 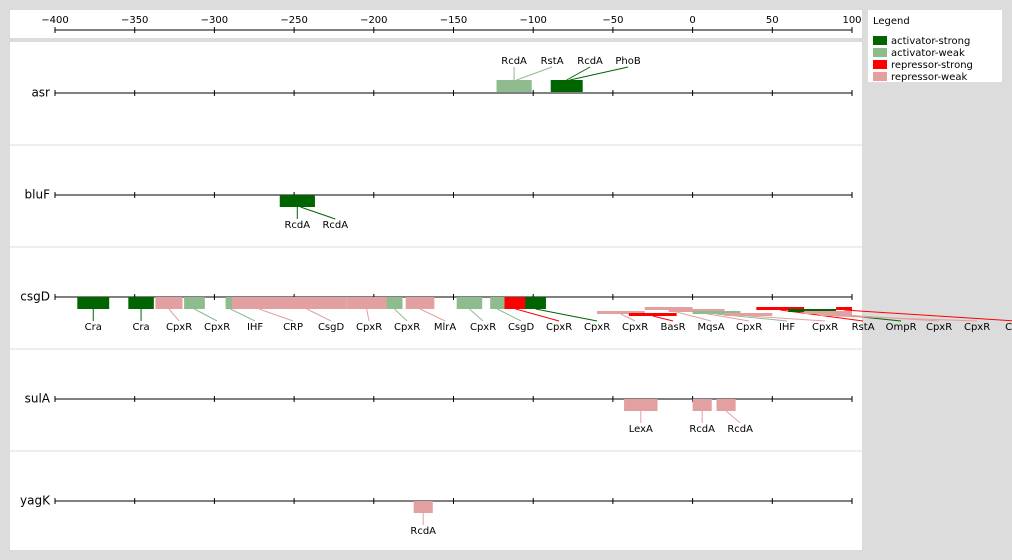 I want to click on x-tick-label: −300, so click(x=214, y=20).